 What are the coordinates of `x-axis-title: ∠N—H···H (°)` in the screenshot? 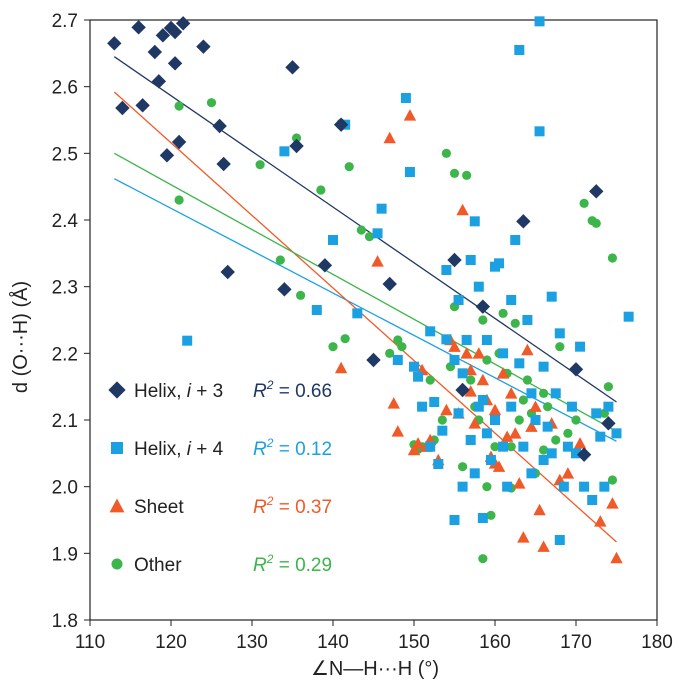 It's located at (375, 669).